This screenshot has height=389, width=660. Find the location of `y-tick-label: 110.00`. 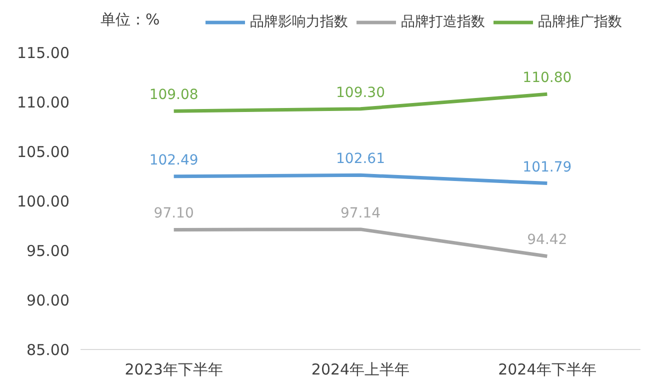

y-tick-label: 110.00 is located at coordinates (43, 103).